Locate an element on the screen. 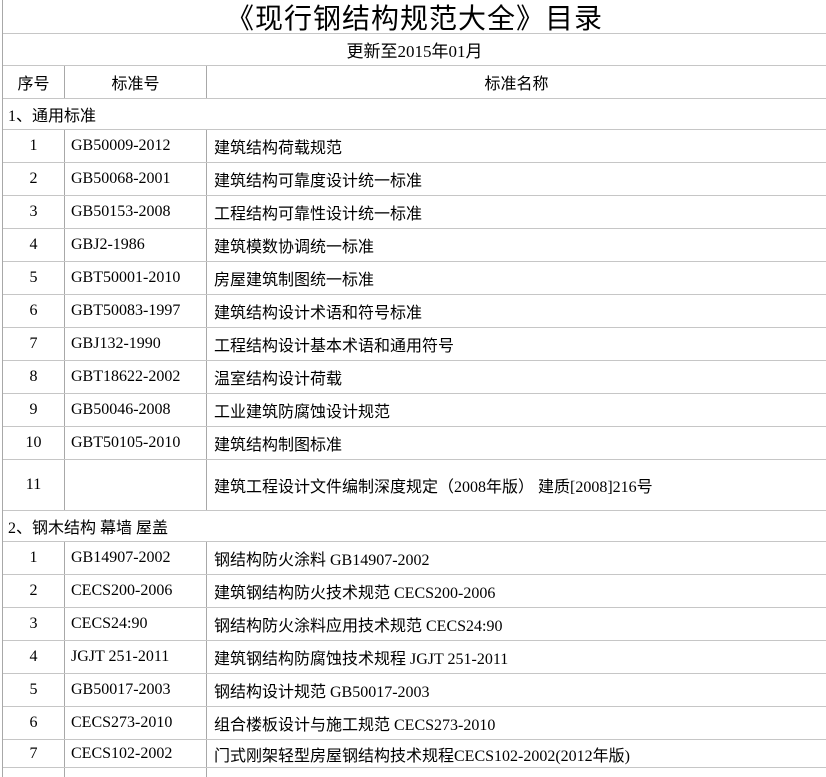 This screenshot has width=826, height=777. header-standard-code: 标准号 is located at coordinates (136, 82).